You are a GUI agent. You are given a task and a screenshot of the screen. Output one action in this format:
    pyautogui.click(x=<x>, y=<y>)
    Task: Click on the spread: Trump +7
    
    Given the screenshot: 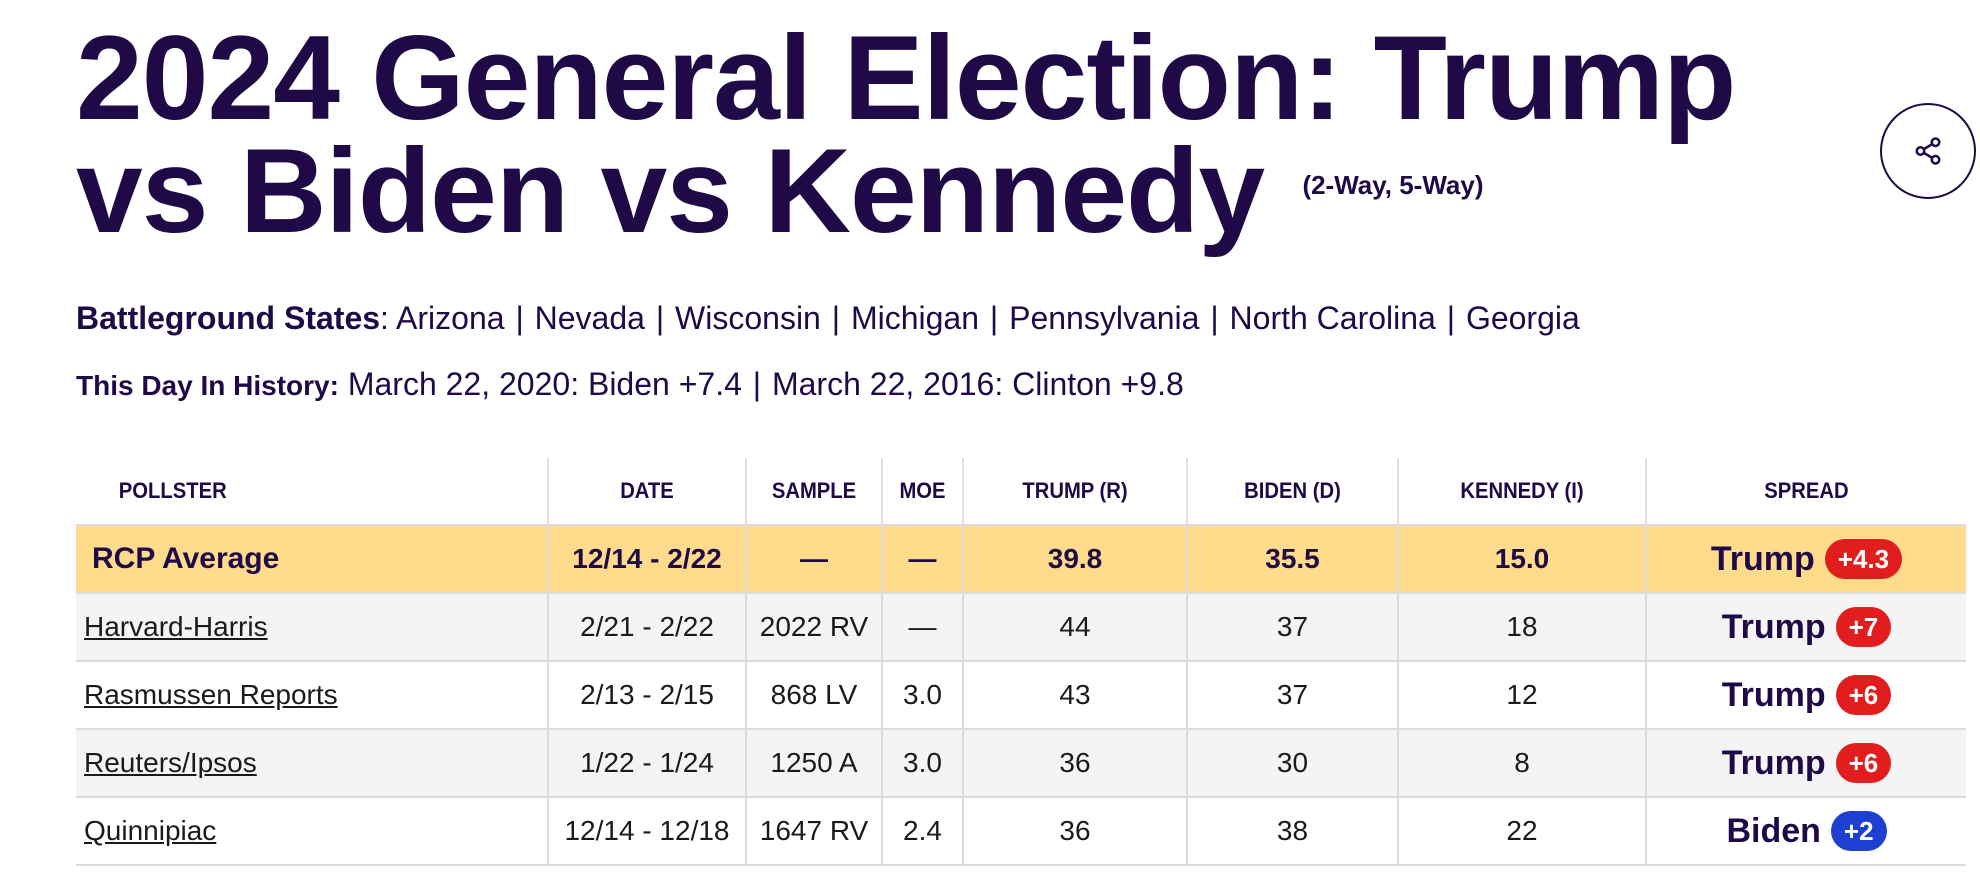 What is the action you would take?
    pyautogui.click(x=1807, y=627)
    